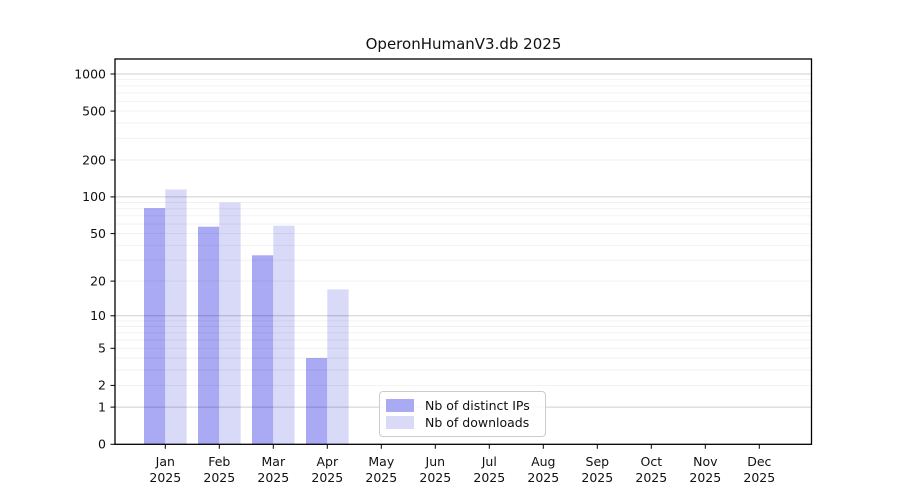 The image size is (900, 500). What do you see at coordinates (102, 348) in the screenshot?
I see `y-tick-label: 5` at bounding box center [102, 348].